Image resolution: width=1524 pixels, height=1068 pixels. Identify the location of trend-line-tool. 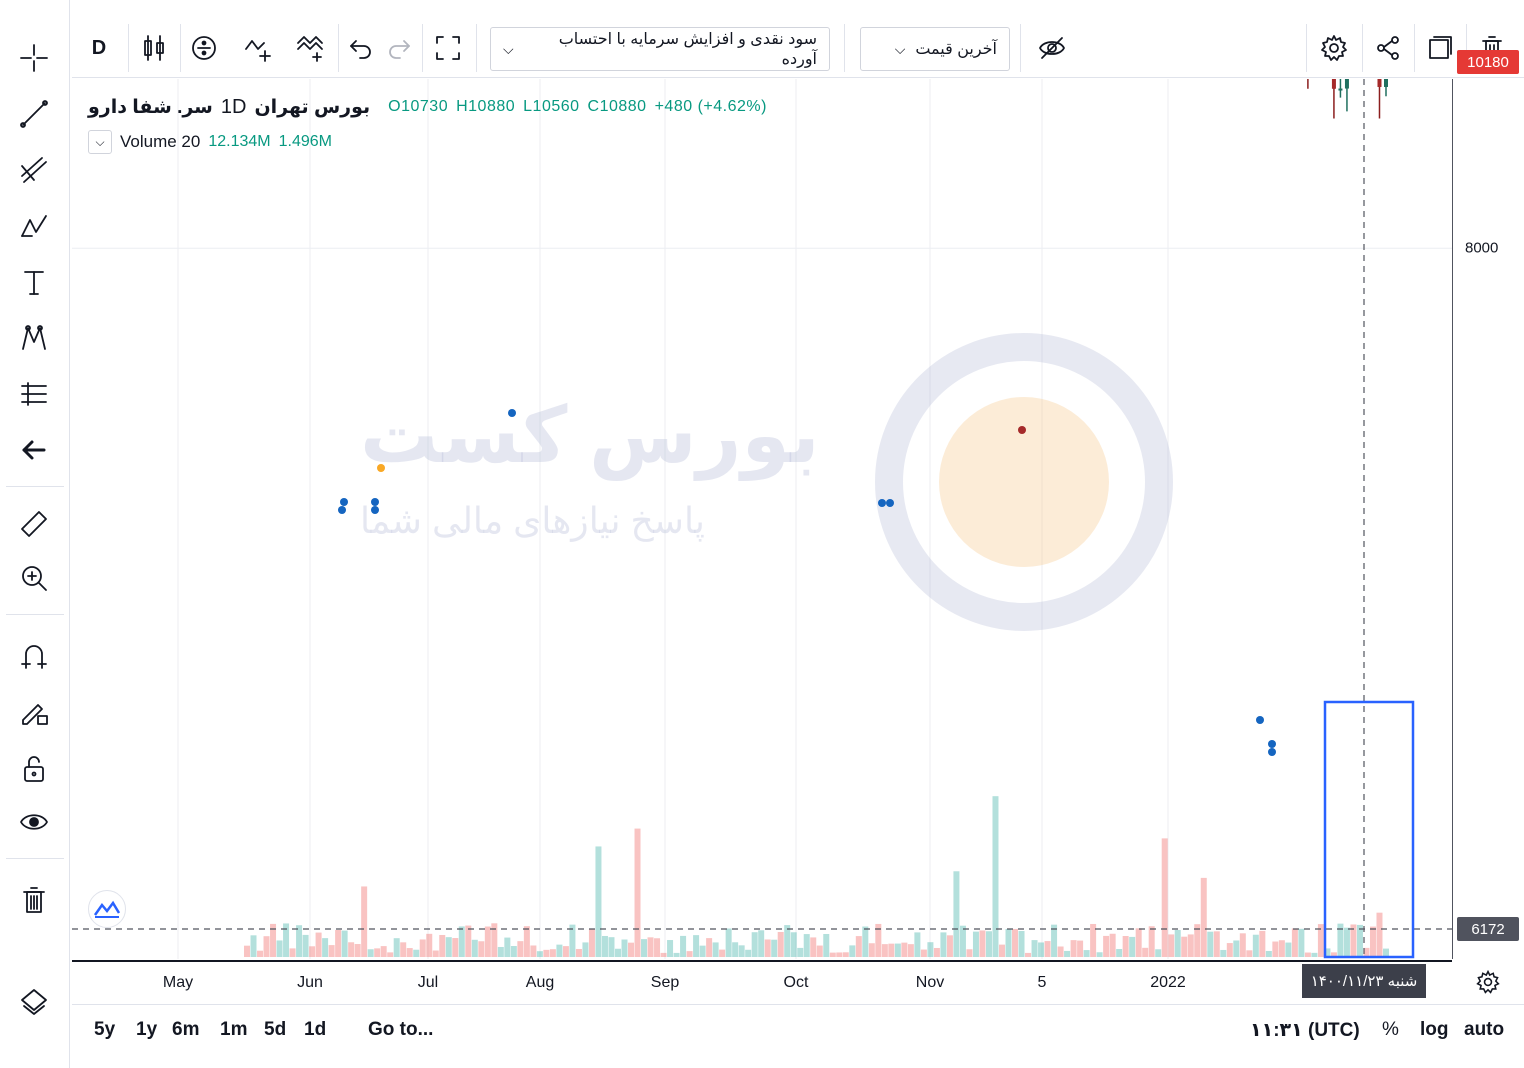
(34, 114).